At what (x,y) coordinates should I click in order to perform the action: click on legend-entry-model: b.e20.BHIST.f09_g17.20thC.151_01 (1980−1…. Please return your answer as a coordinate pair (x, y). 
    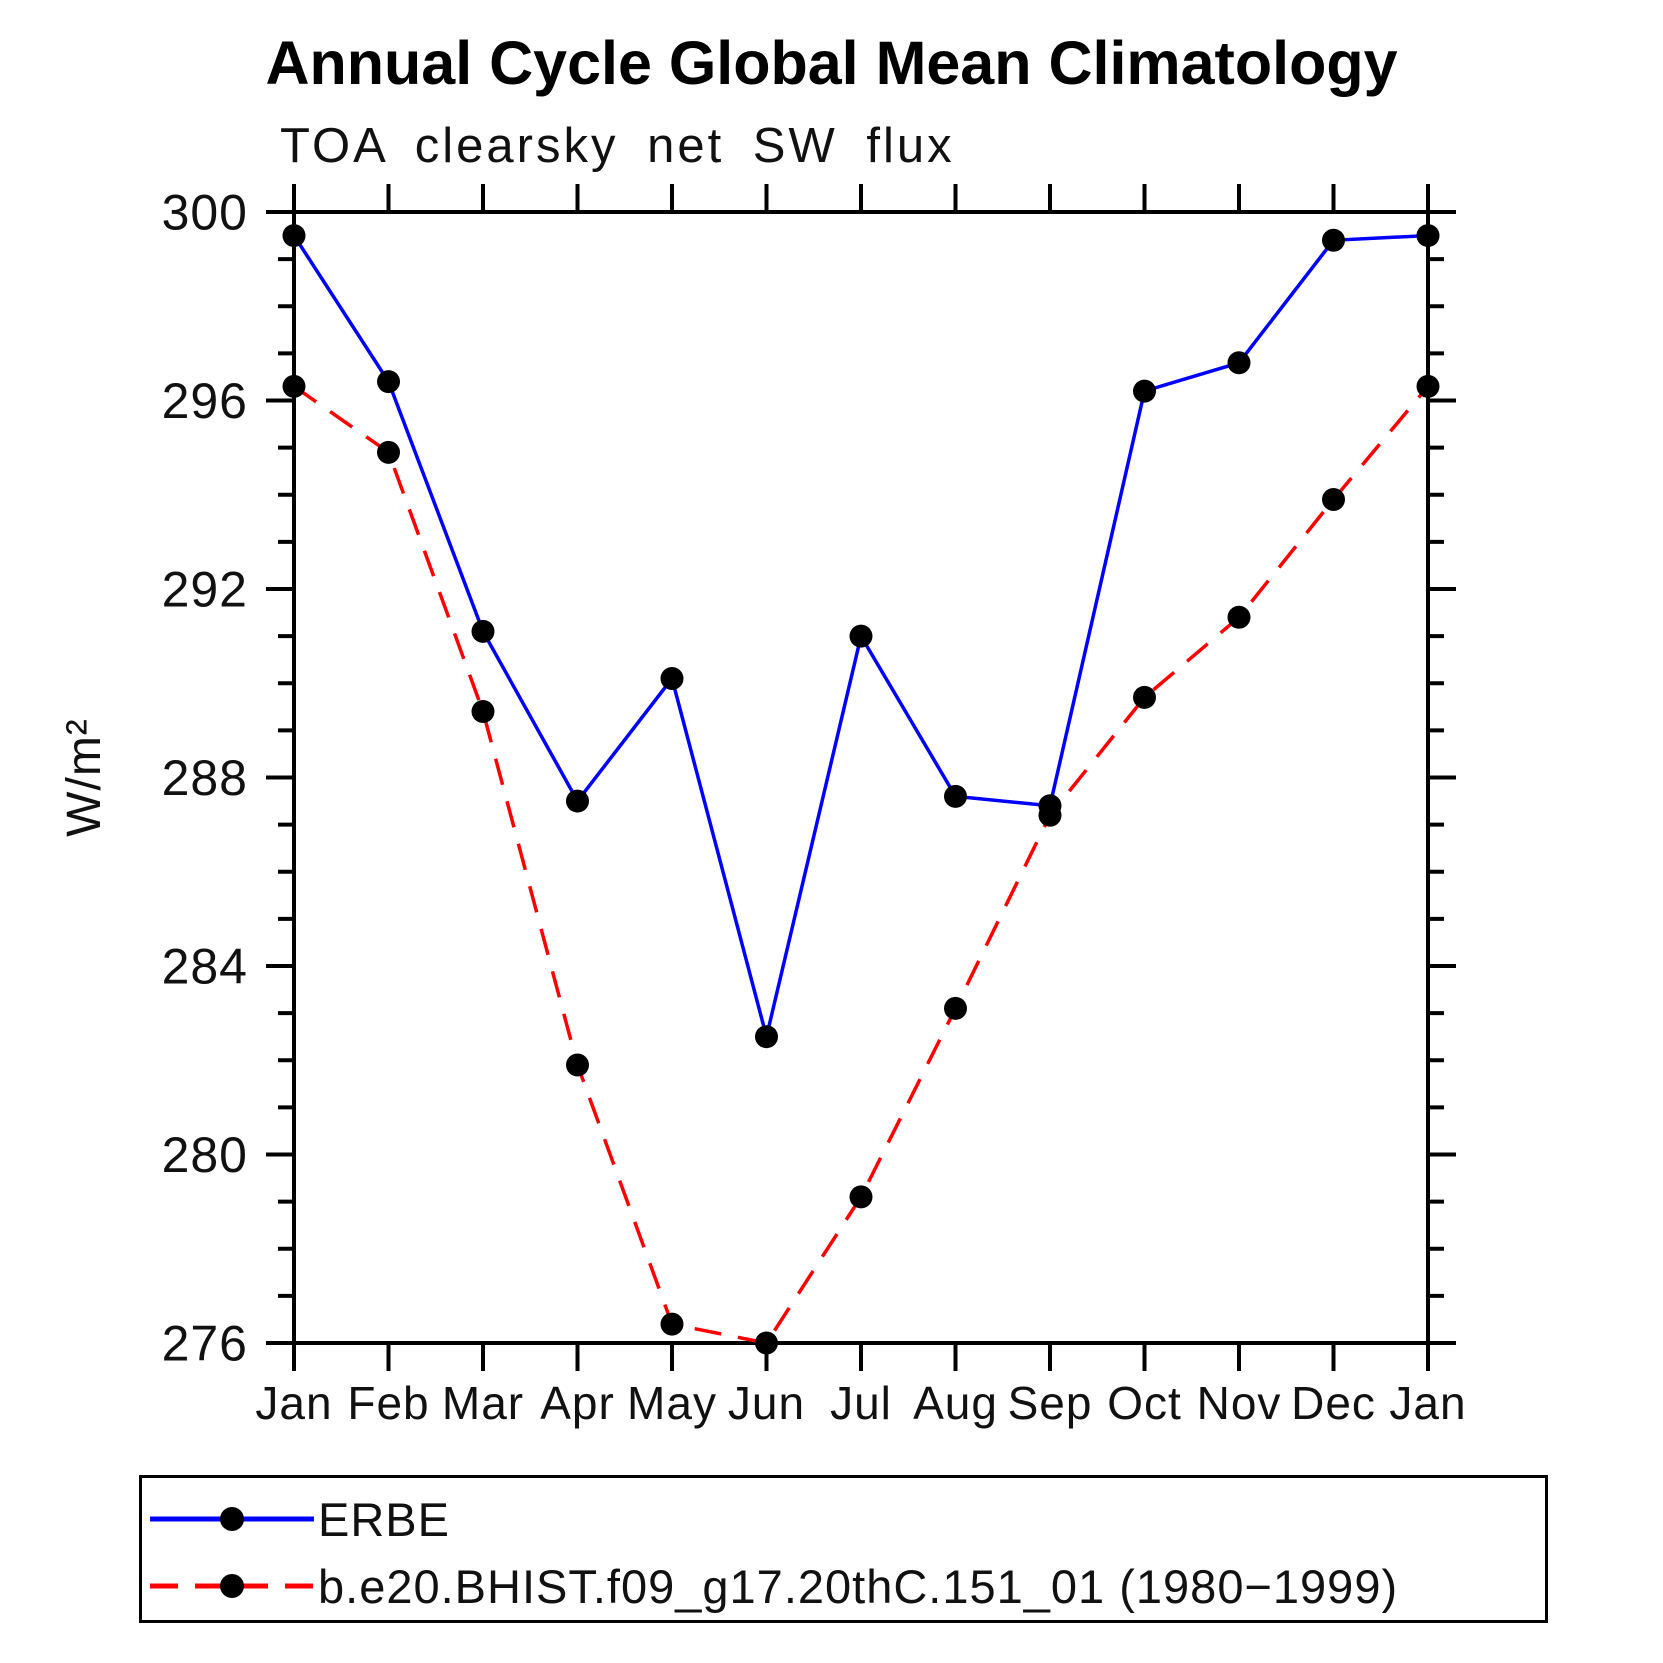
    Looking at the image, I should click on (773, 1586).